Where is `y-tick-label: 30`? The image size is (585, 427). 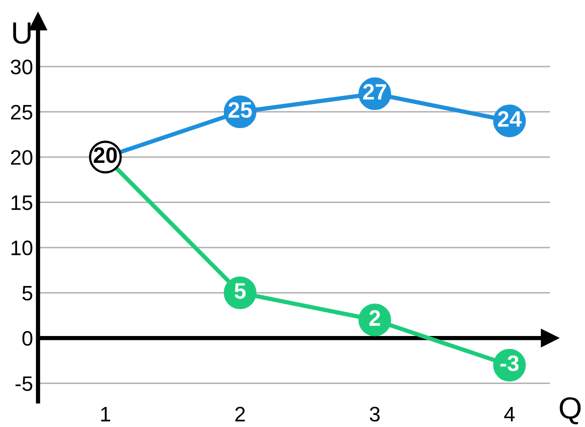 y-tick-label: 30 is located at coordinates (21, 67).